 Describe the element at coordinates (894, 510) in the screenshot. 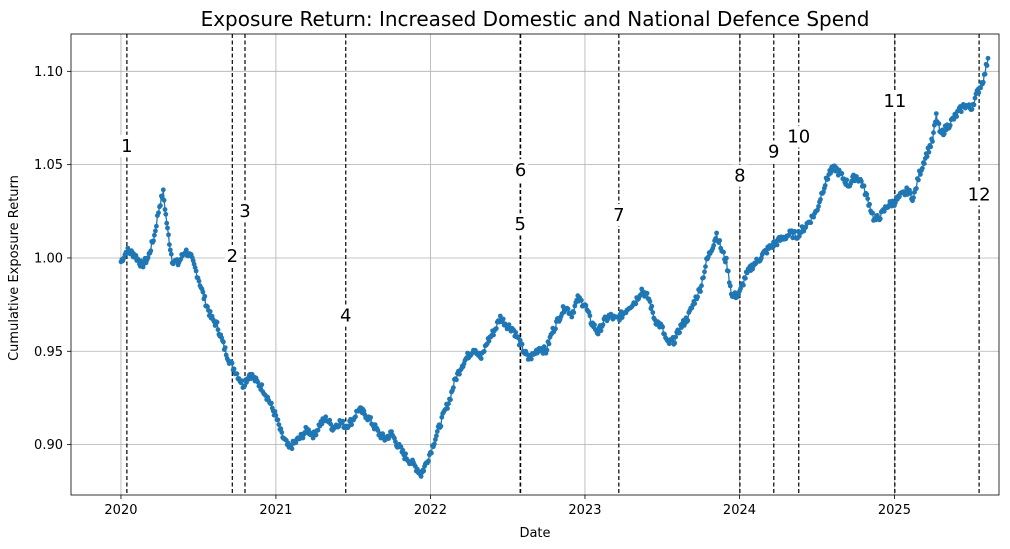

I see `x-tick-label: 2025` at that location.